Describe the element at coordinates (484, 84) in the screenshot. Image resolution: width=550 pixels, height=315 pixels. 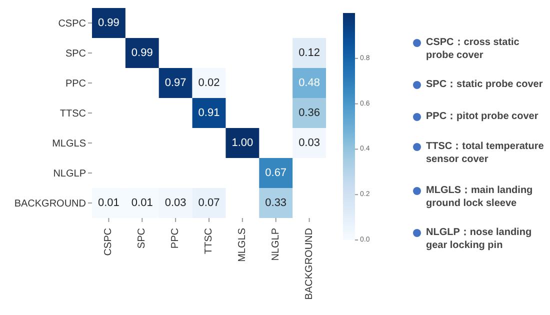
I see `text: SPC：static probe cover` at that location.